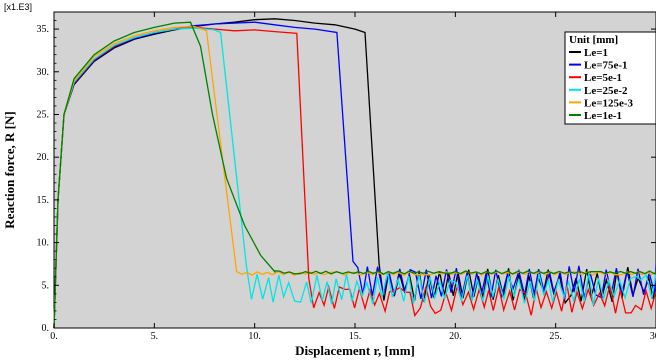 The image size is (656, 361). What do you see at coordinates (43, 29) in the screenshot?
I see `y-tick-label: 35.` at bounding box center [43, 29].